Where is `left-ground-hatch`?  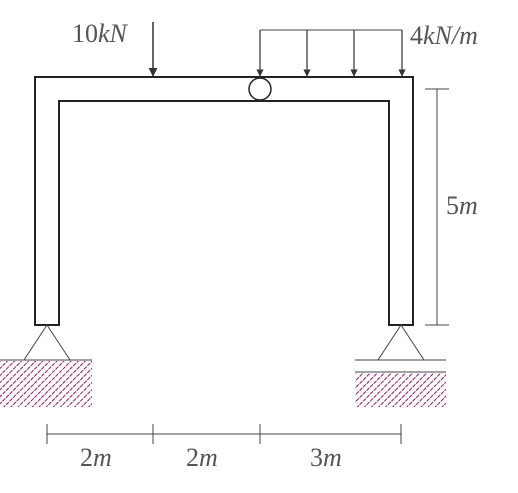
left-ground-hatch is located at coordinates (46, 384).